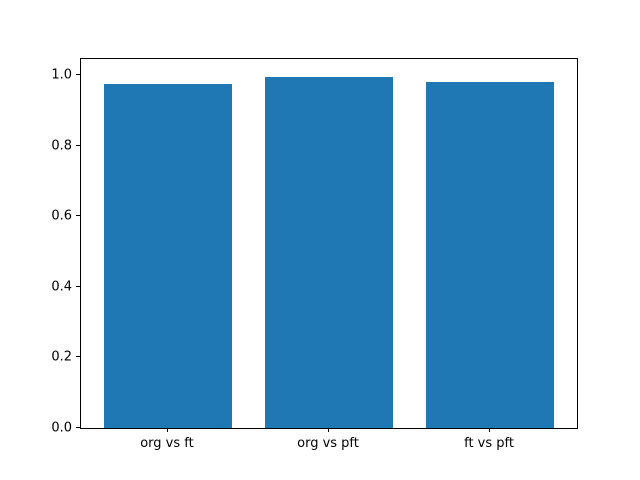  Describe the element at coordinates (490, 254) in the screenshot. I see `bar-ft-vs-pft` at that location.